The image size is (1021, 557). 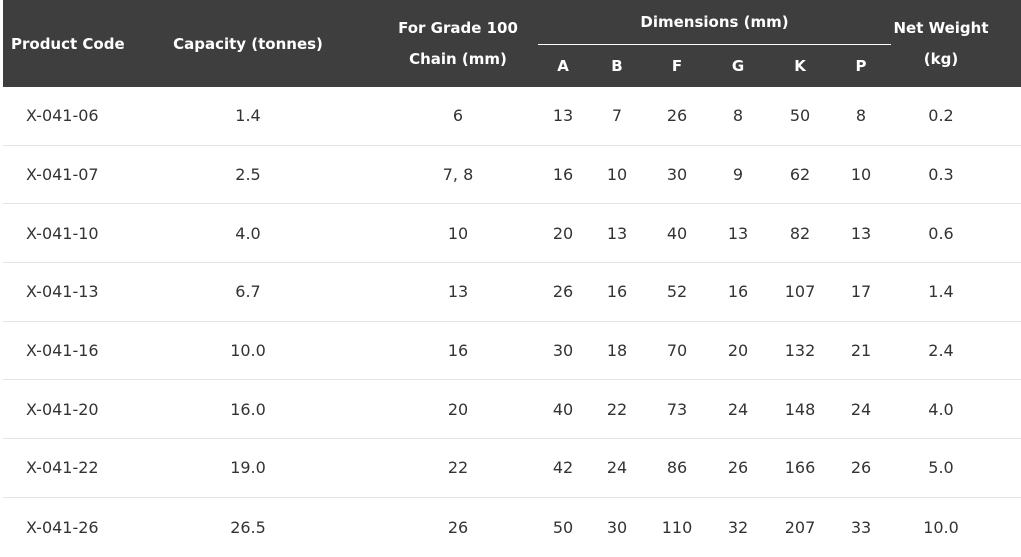 What do you see at coordinates (800, 175) in the screenshot?
I see `cell-dim-k: 62` at bounding box center [800, 175].